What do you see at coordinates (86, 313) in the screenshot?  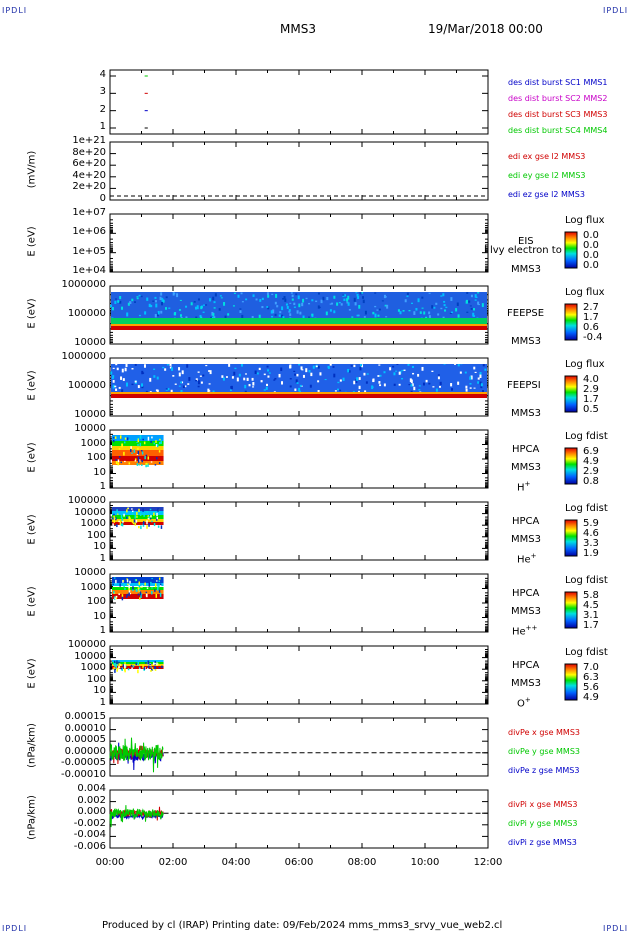 I see `y-tick-label: 100000` at bounding box center [86, 313].